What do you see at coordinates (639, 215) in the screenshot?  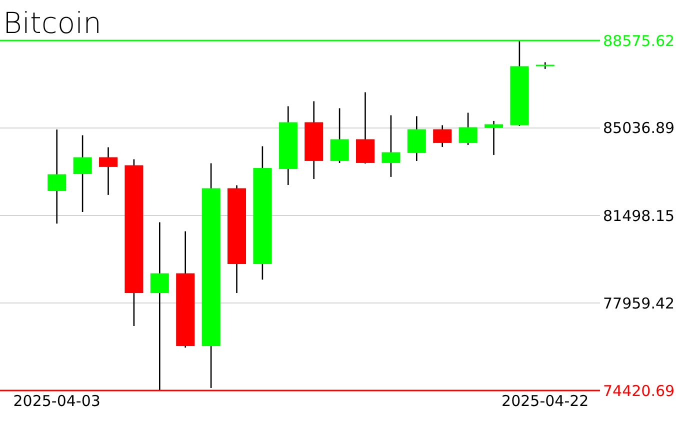 I see `y-tick-label: 81498.15` at bounding box center [639, 215].